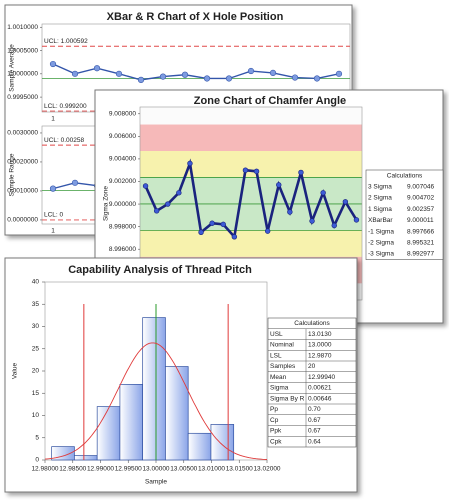  Describe the element at coordinates (22, 27) in the screenshot. I see `y-tick-label: 1.0010000` at that location.